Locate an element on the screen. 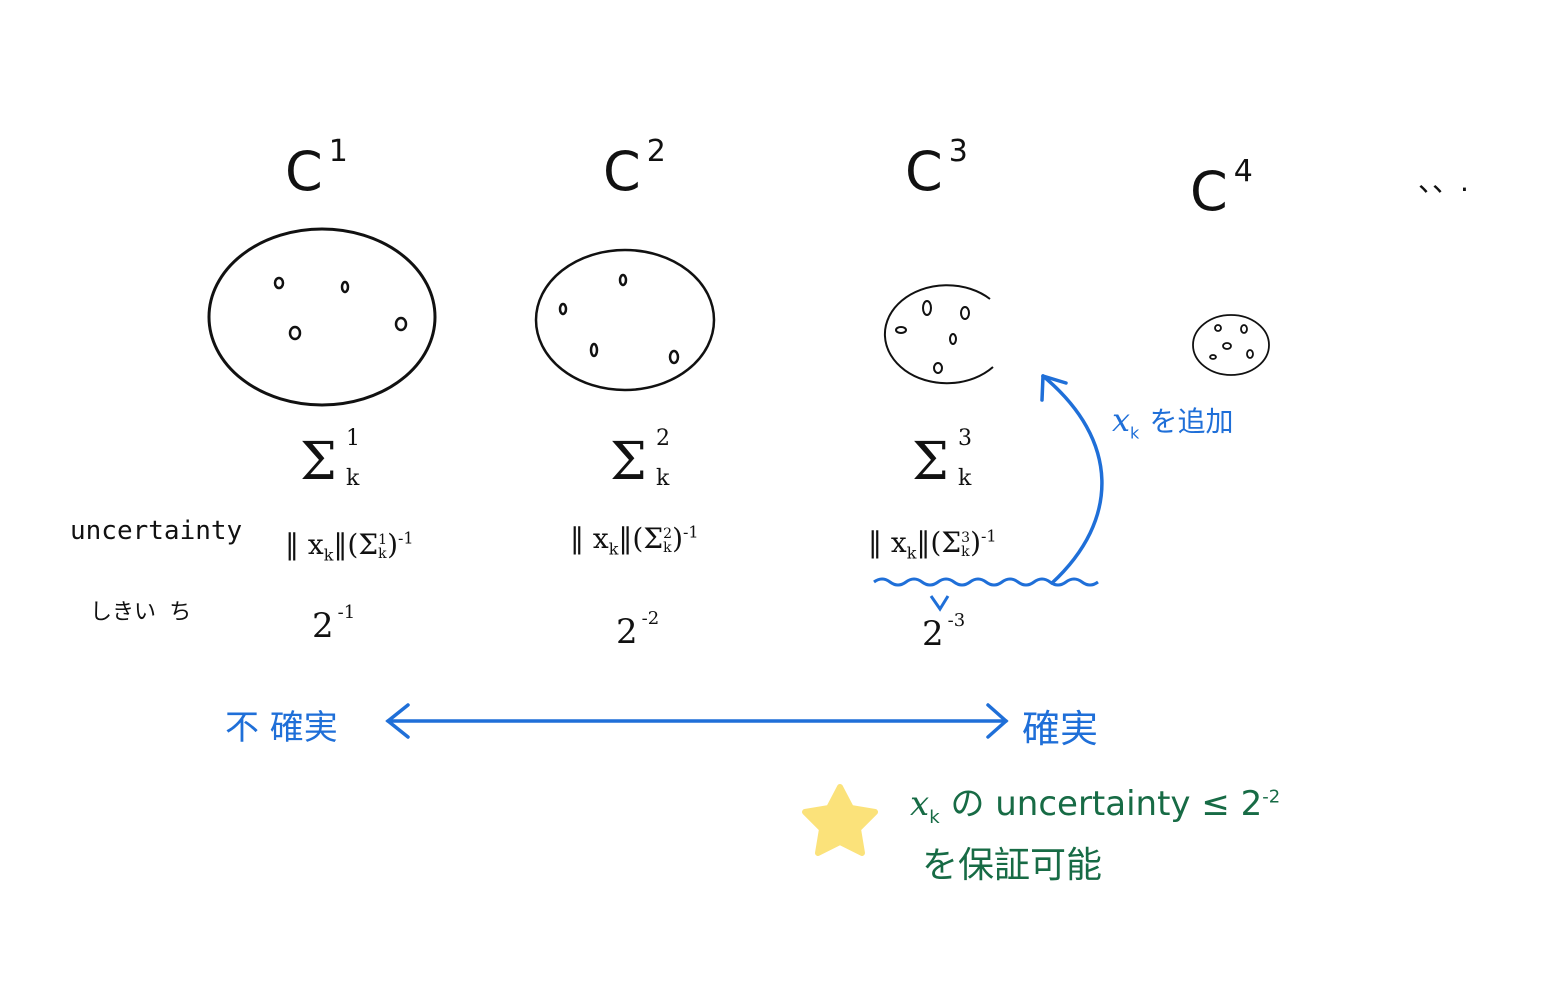 The height and width of the screenshot is (1000, 1554). add-arrow is located at coordinates (1072, 479).